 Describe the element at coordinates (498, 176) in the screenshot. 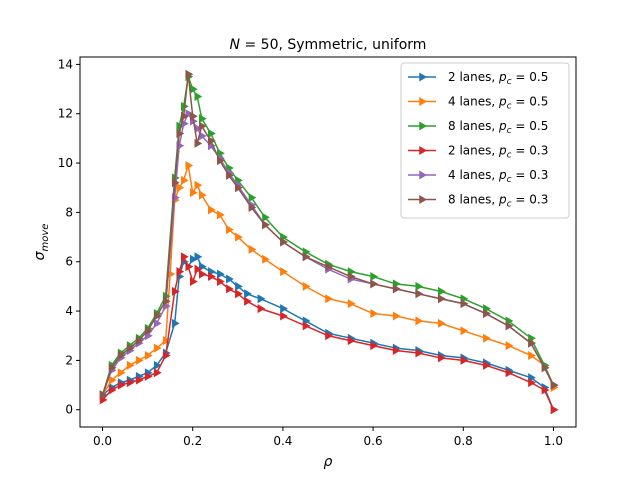

I see `legend-label: 4 lanes, pc = 0.3` at that location.